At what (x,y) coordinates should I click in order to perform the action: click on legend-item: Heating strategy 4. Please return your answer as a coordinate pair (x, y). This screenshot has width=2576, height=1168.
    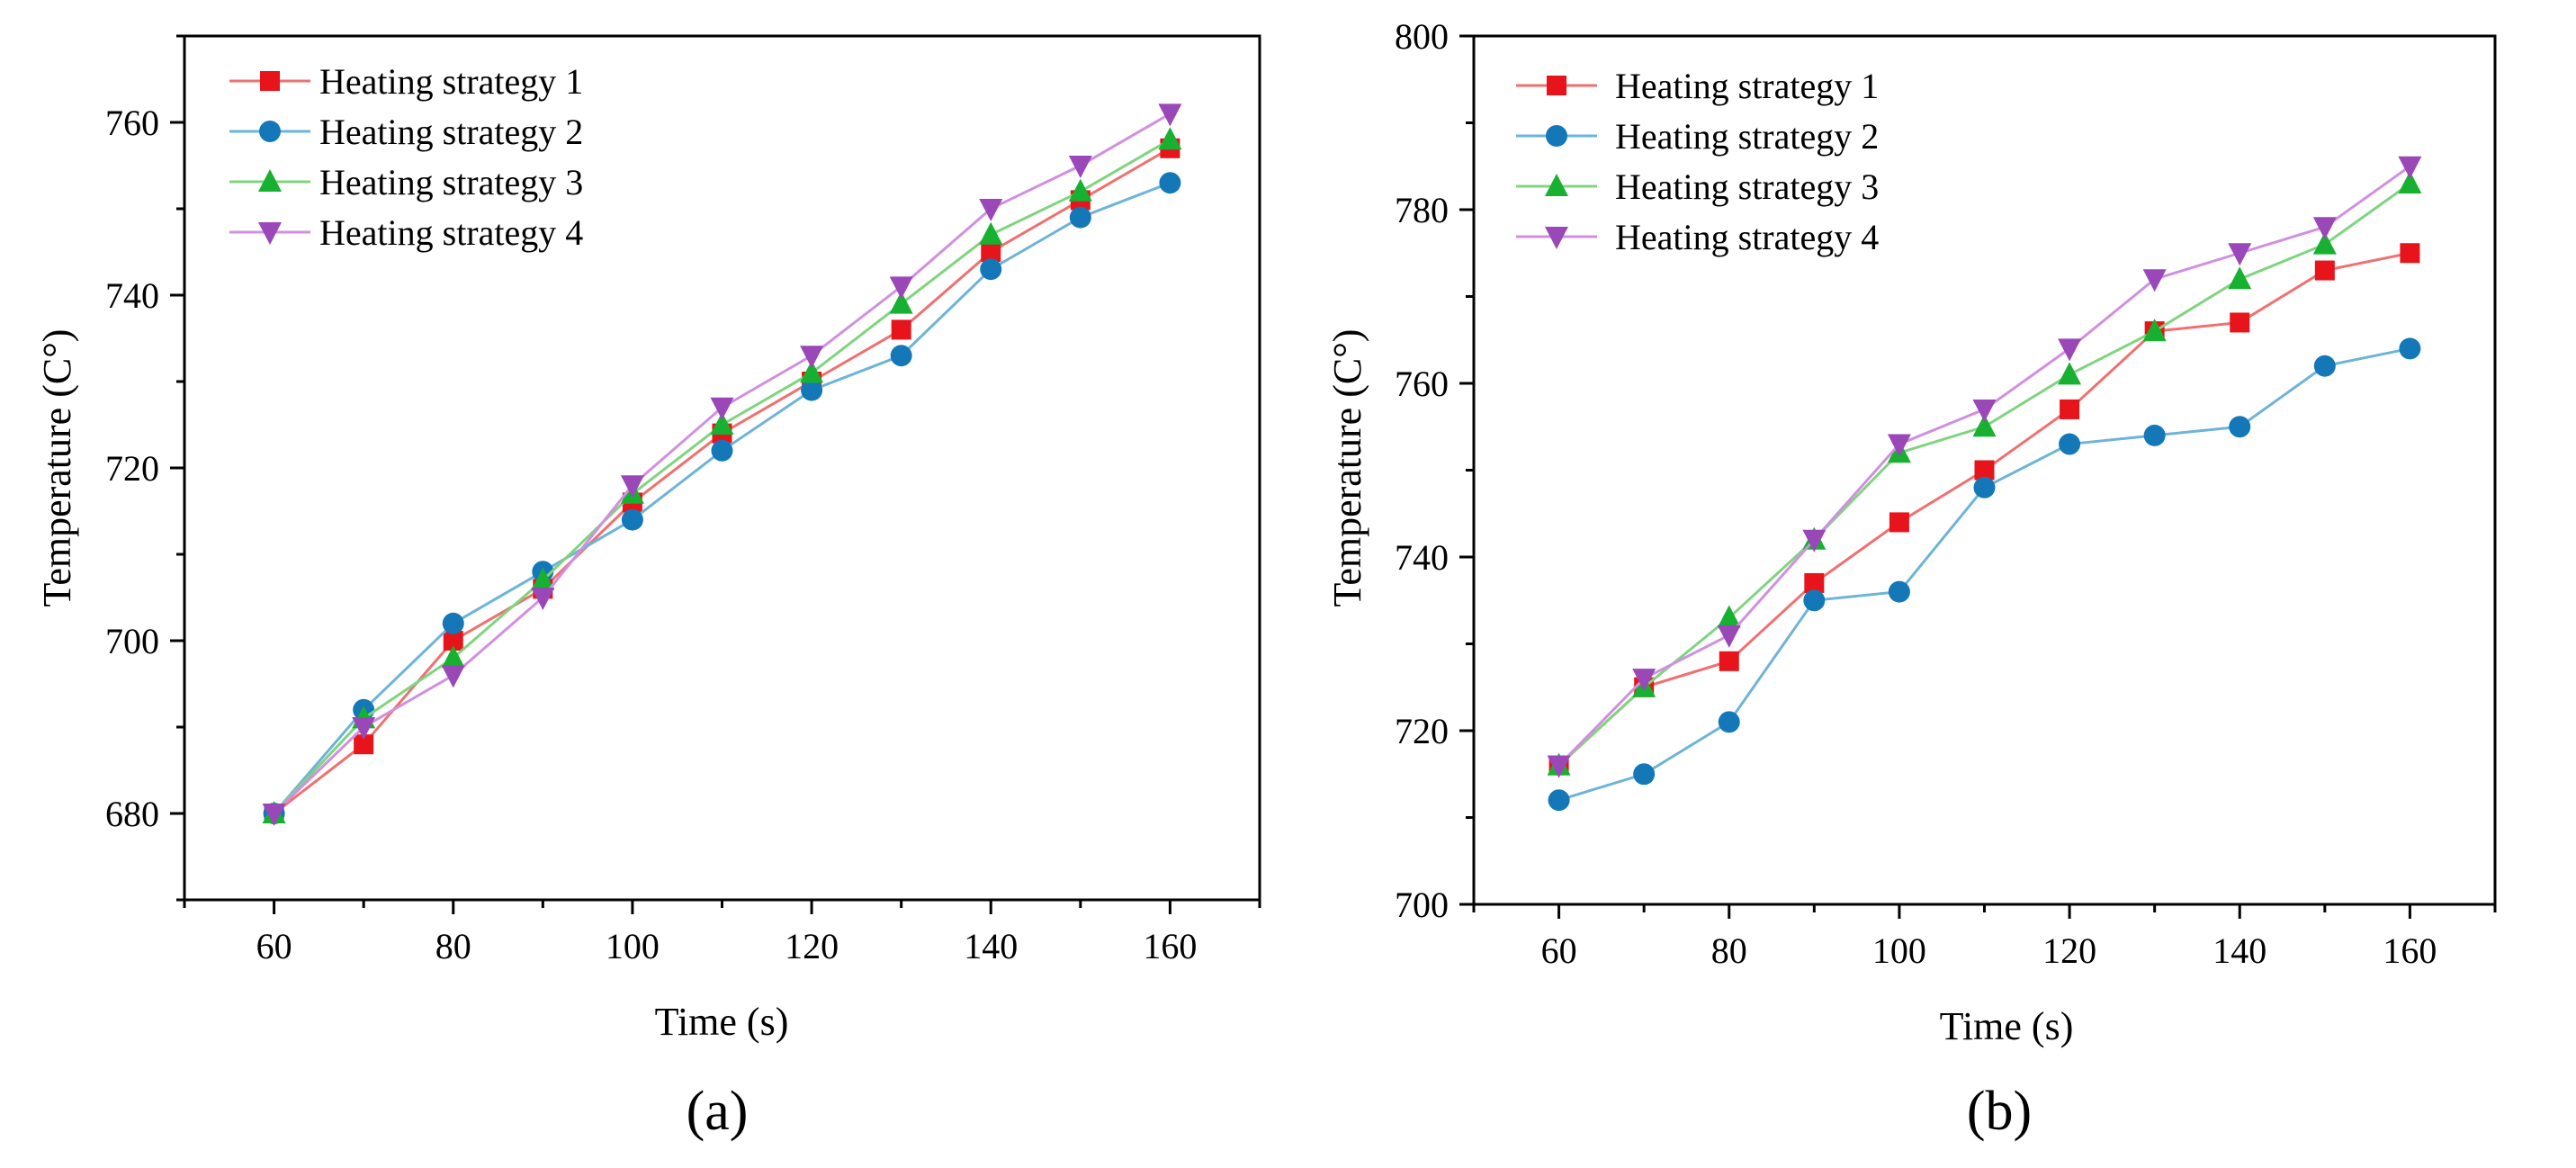
    Looking at the image, I should click on (406, 232).